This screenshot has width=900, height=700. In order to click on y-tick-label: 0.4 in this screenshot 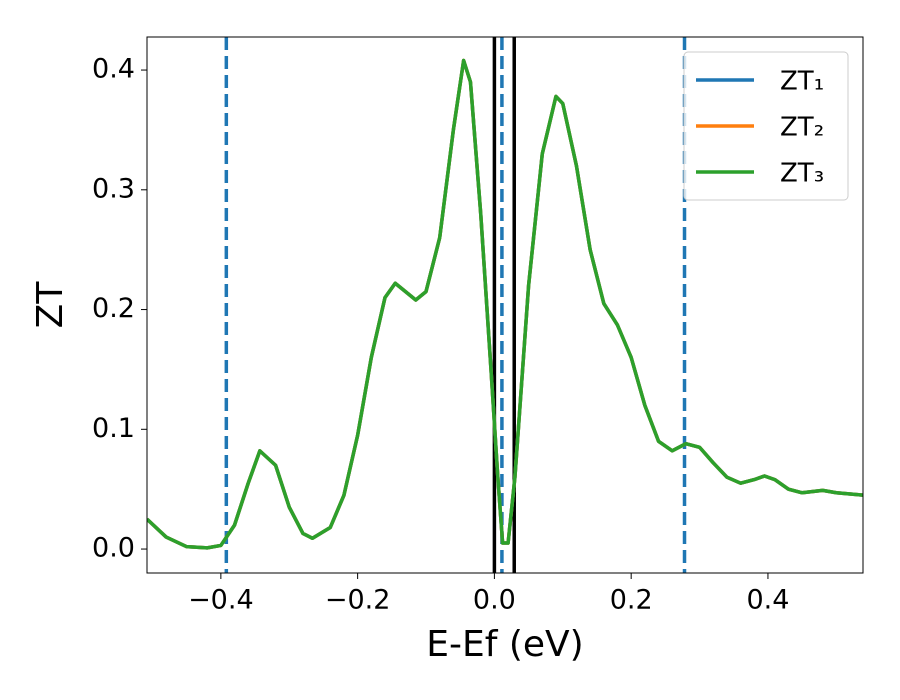, I will do `click(113, 69)`.